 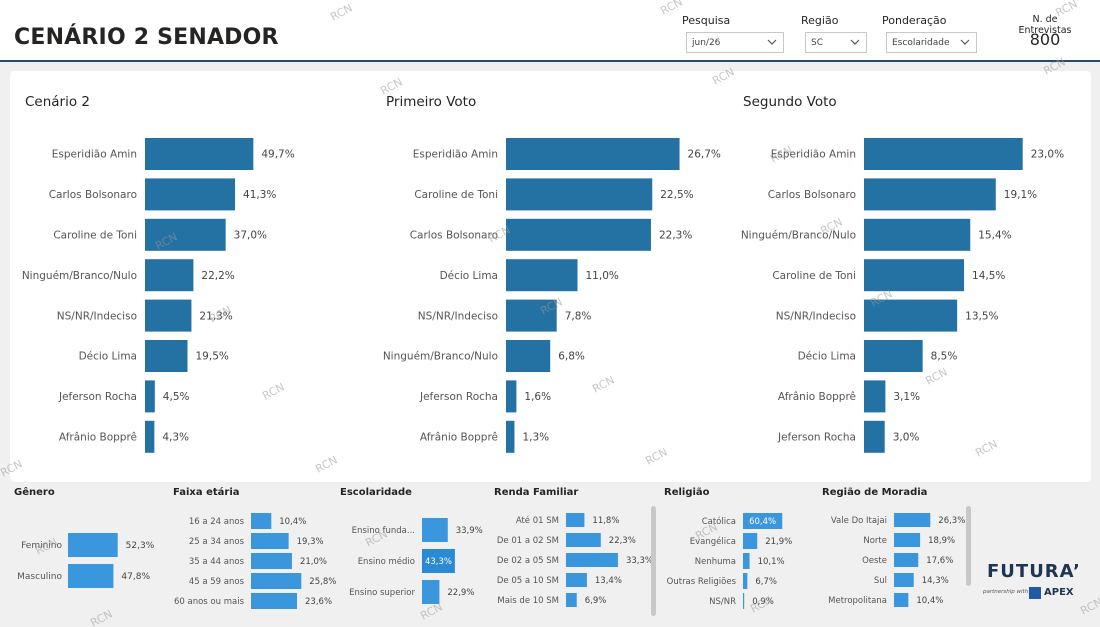 I want to click on bar-de-01-a-02-sm, so click(x=583, y=540).